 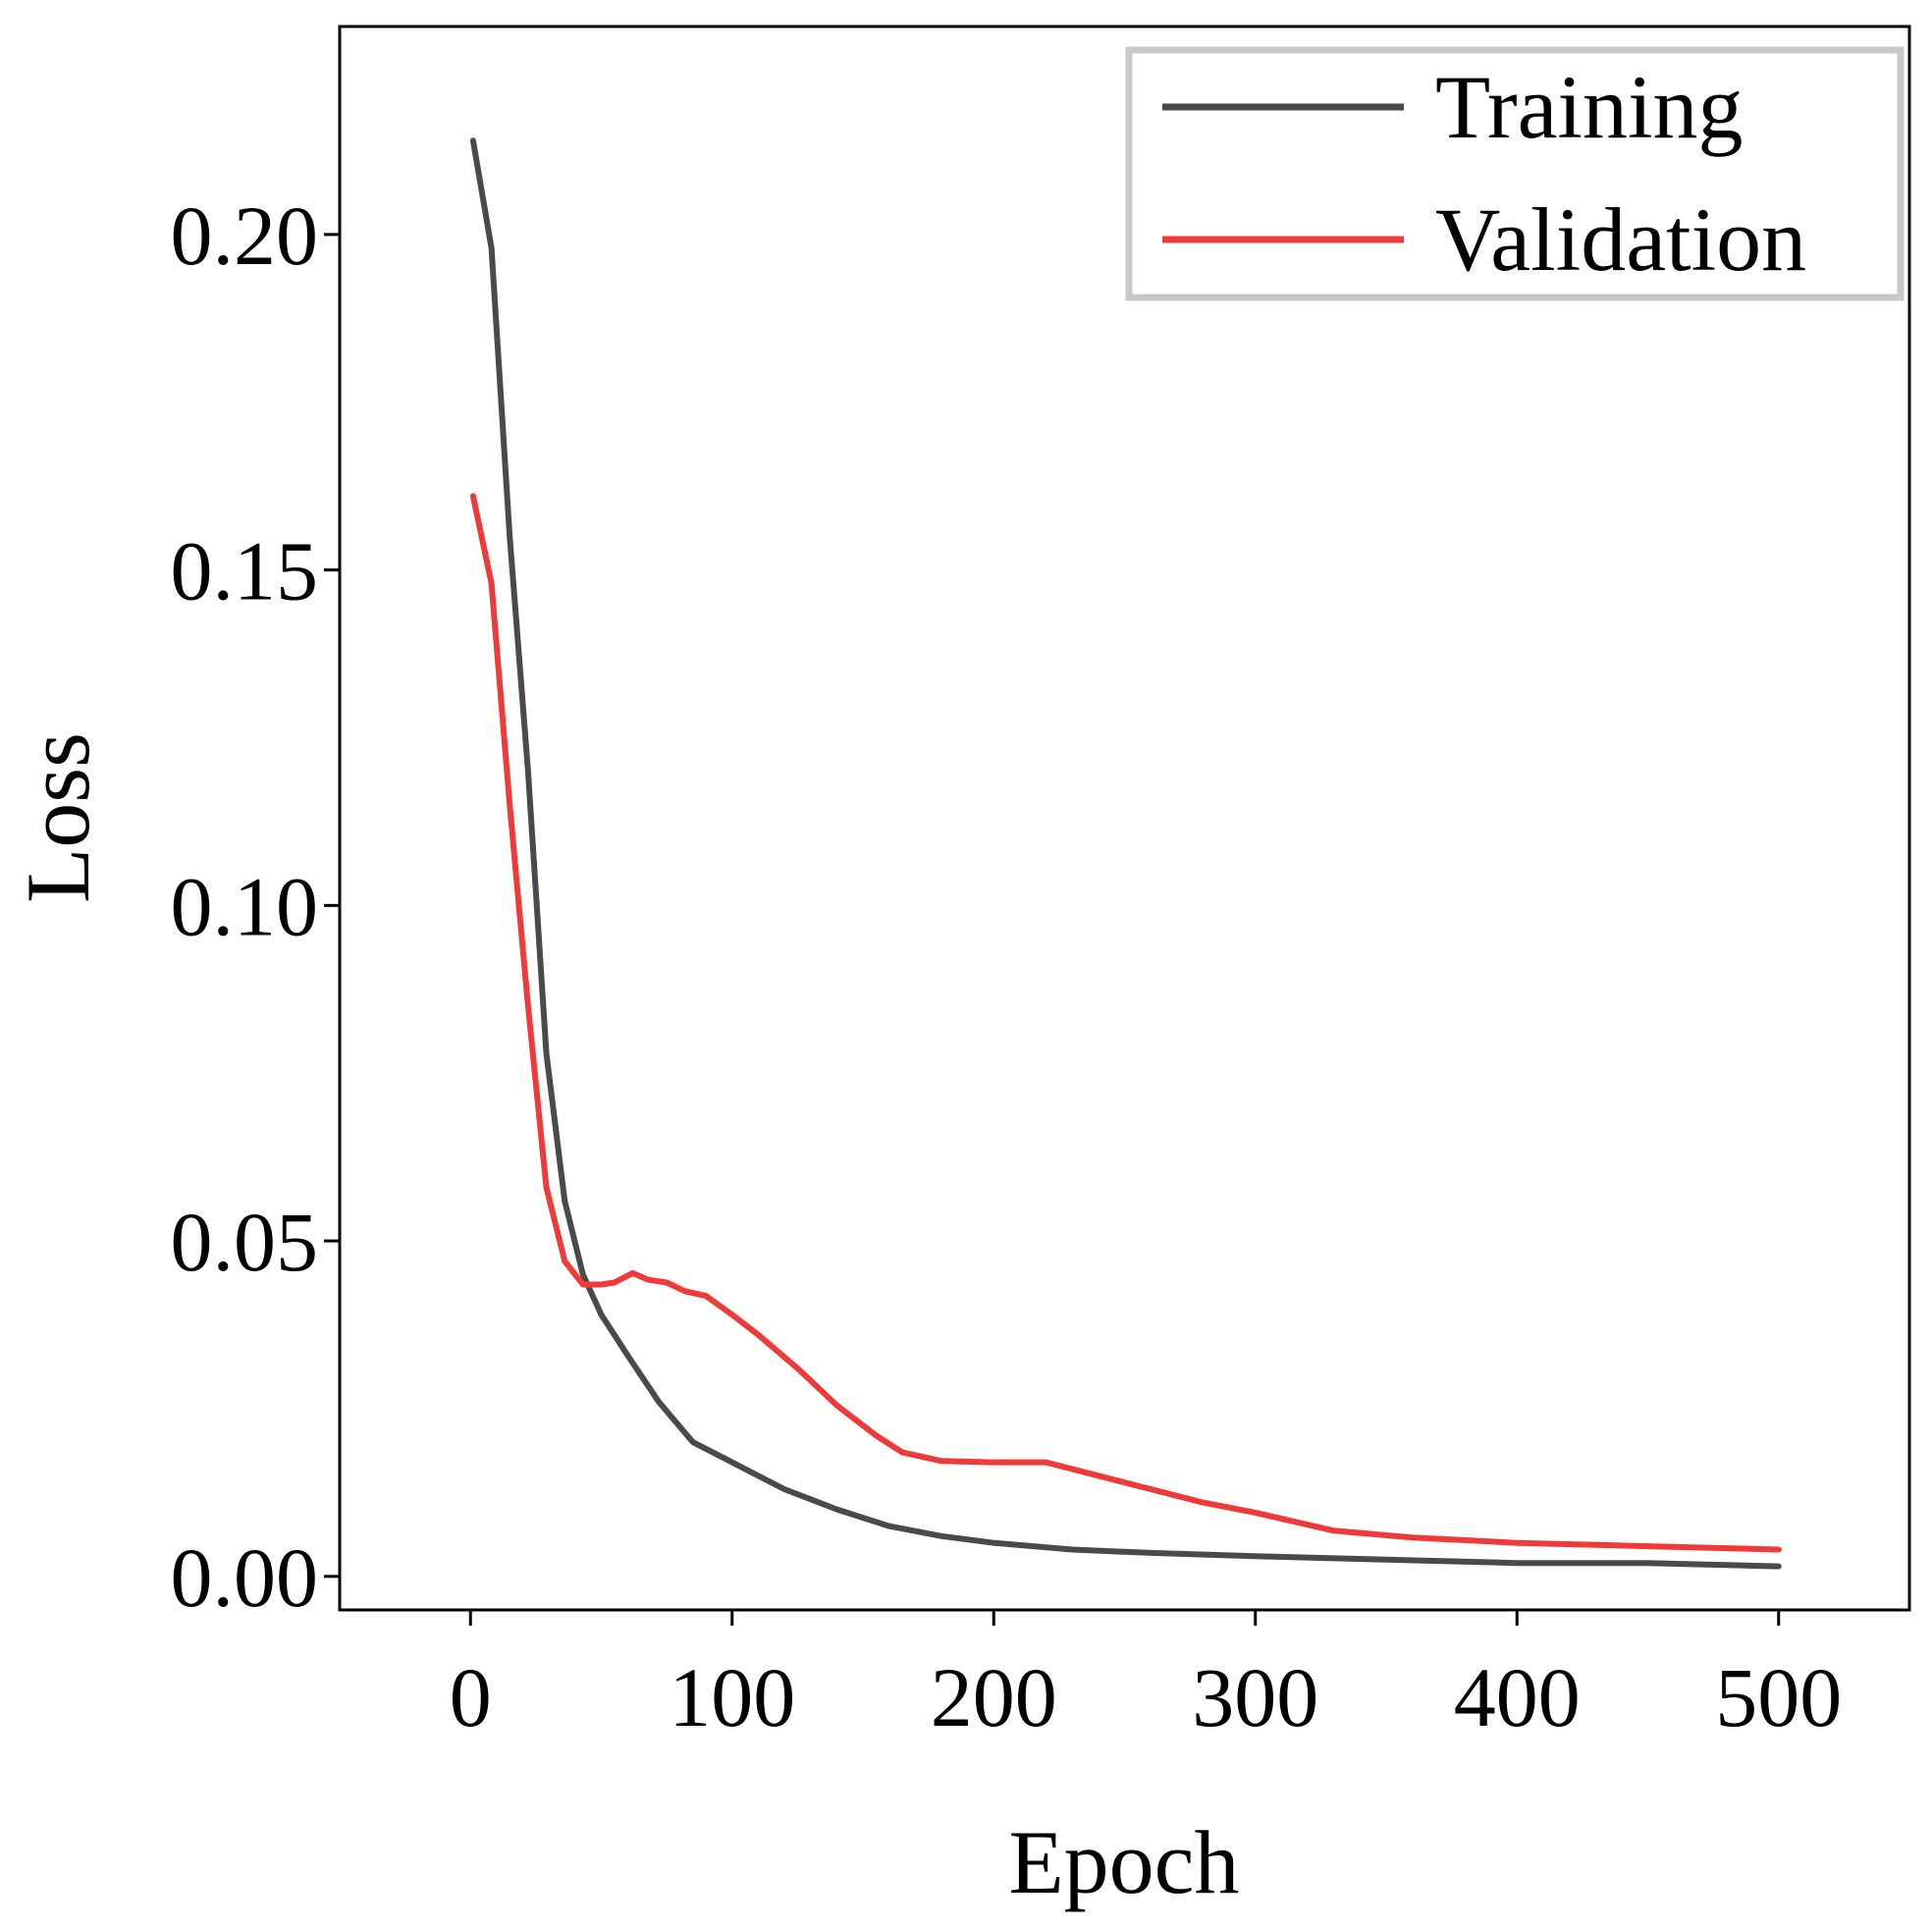 I want to click on x-tick-label: 200, so click(x=994, y=1697).